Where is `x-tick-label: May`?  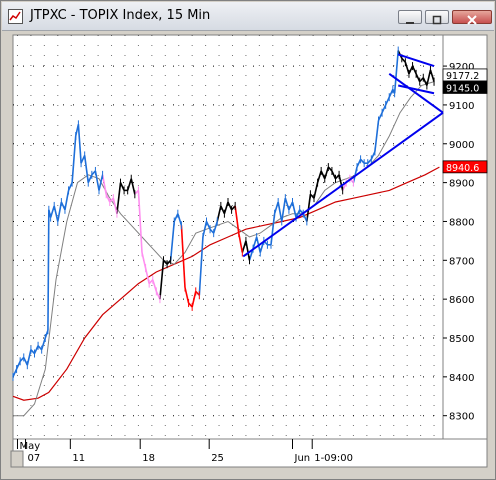
x-tick-label: May is located at coordinates (29, 446).